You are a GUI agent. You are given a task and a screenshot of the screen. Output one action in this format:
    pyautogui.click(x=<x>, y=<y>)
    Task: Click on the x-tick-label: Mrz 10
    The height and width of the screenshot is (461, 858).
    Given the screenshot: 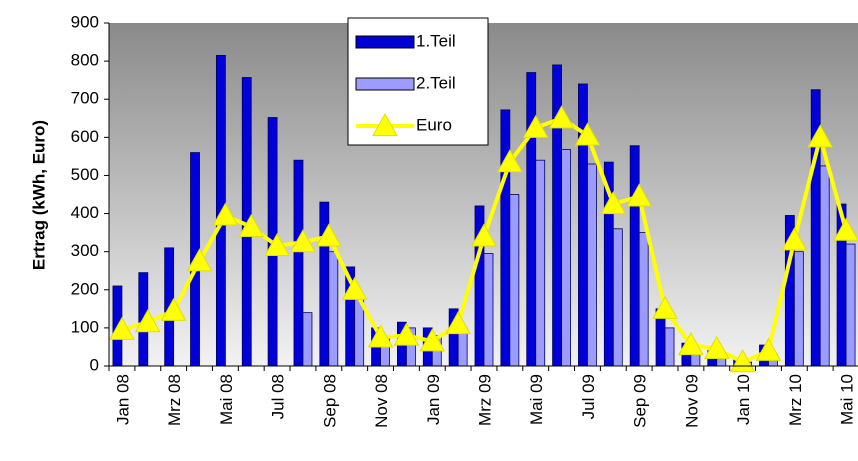 What is the action you would take?
    pyautogui.click(x=795, y=400)
    